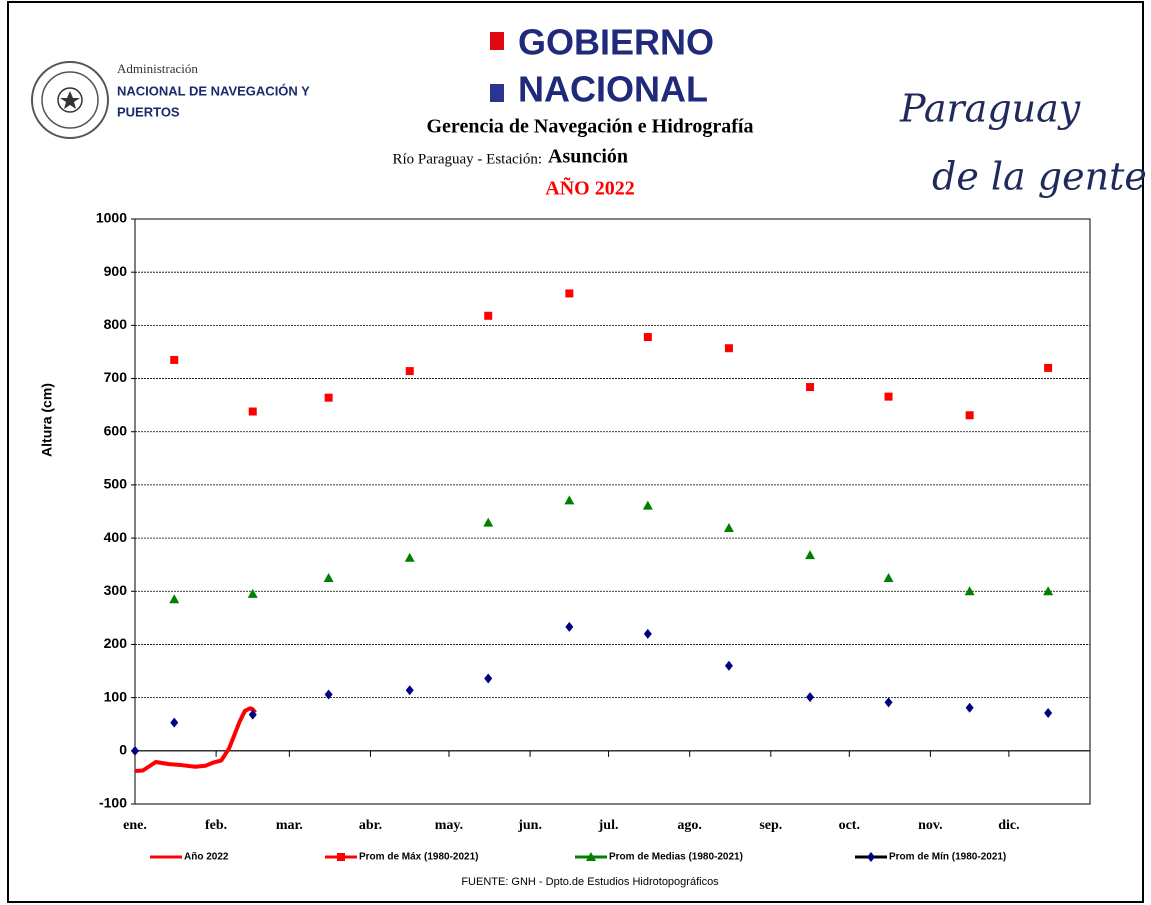  I want to click on year: AÑO 2022, so click(589, 188).